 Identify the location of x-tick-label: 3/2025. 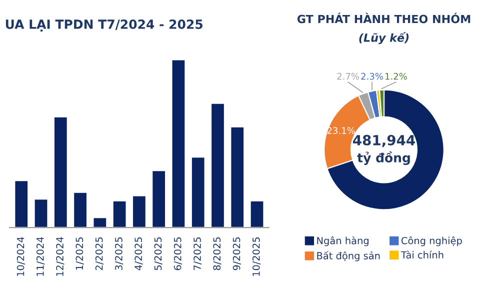
(119, 253).